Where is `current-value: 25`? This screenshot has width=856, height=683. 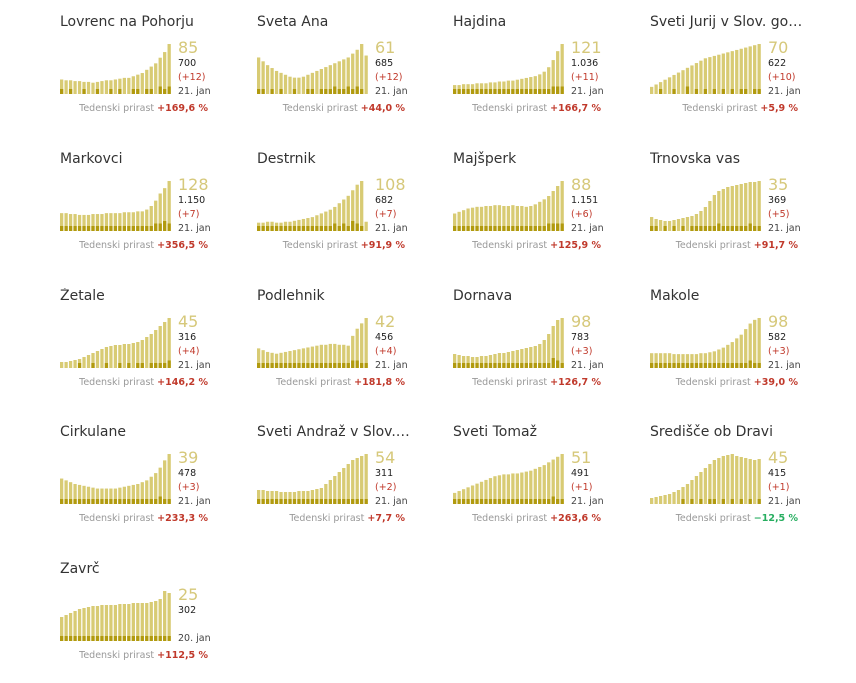 current-value: 25 is located at coordinates (188, 594).